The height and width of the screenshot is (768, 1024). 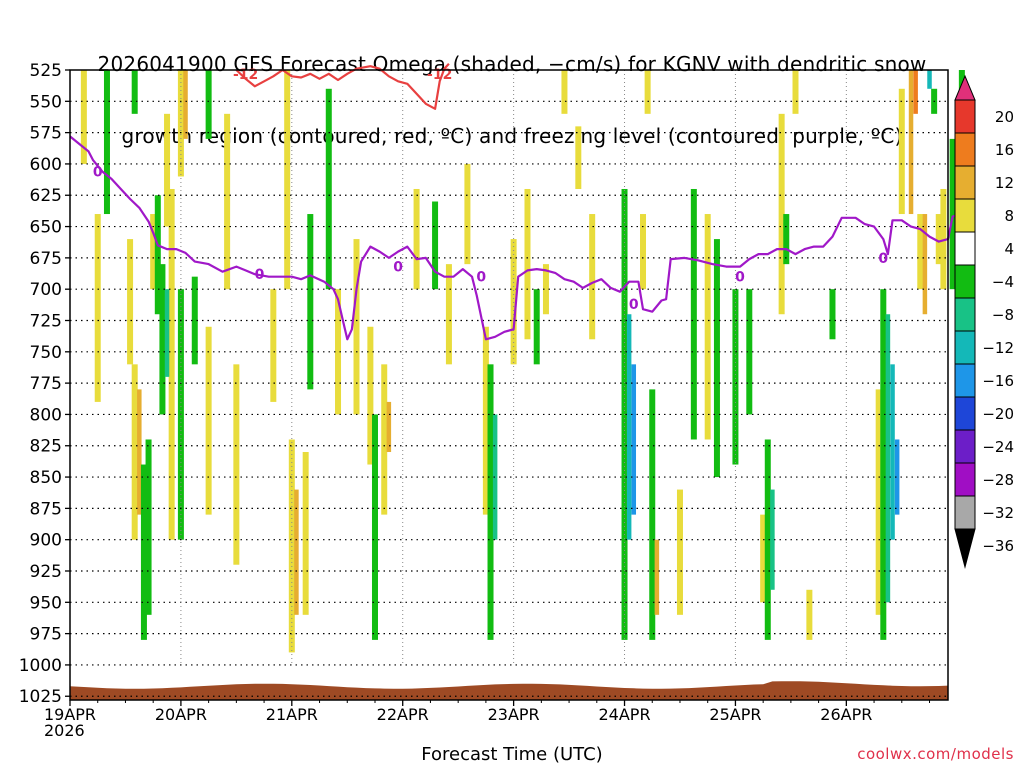 What do you see at coordinates (40, 697) in the screenshot?
I see `y-tick-label: 1025` at bounding box center [40, 697].